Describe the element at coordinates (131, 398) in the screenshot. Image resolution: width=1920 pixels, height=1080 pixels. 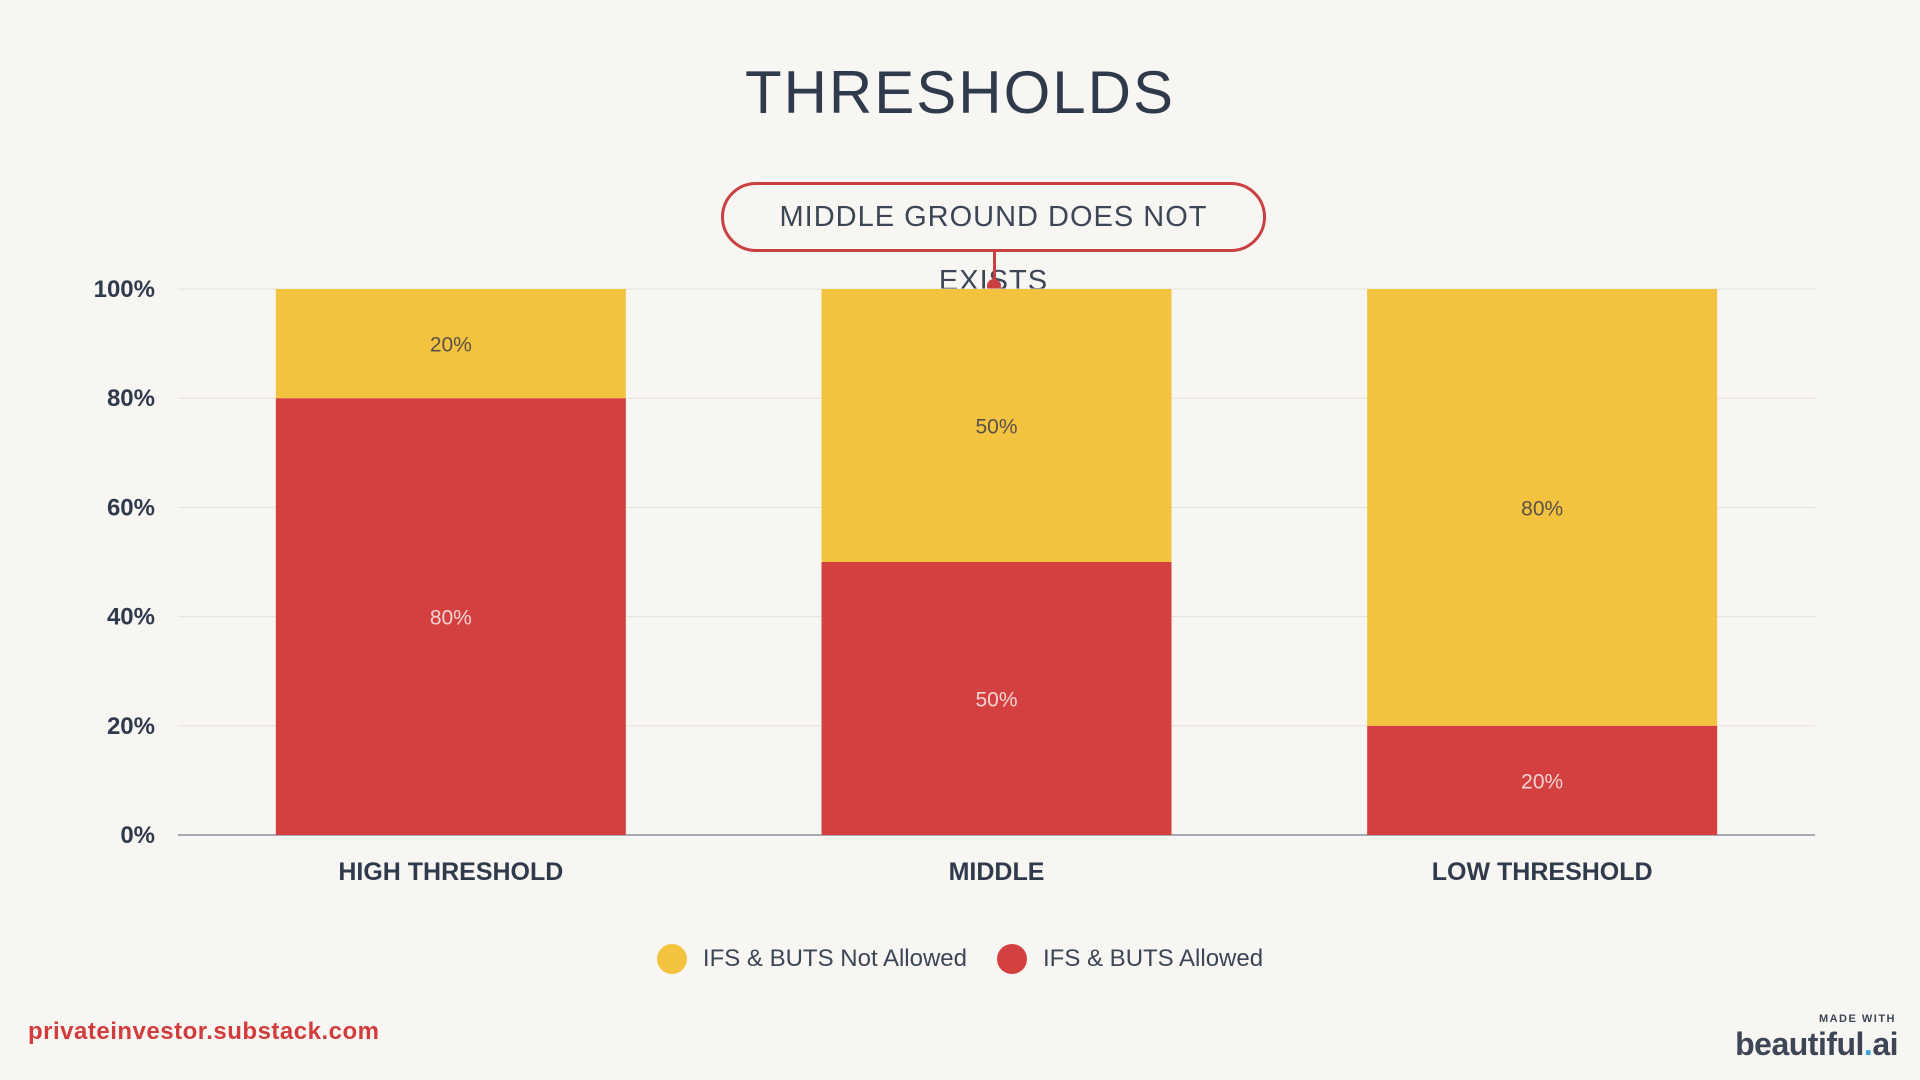
I see `y-tick-label: 80%` at that location.